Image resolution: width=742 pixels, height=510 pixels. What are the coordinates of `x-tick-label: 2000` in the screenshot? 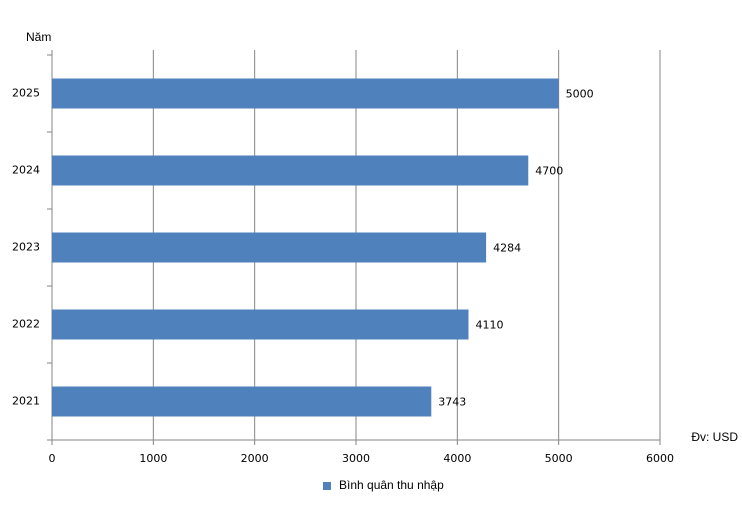 It's located at (255, 458).